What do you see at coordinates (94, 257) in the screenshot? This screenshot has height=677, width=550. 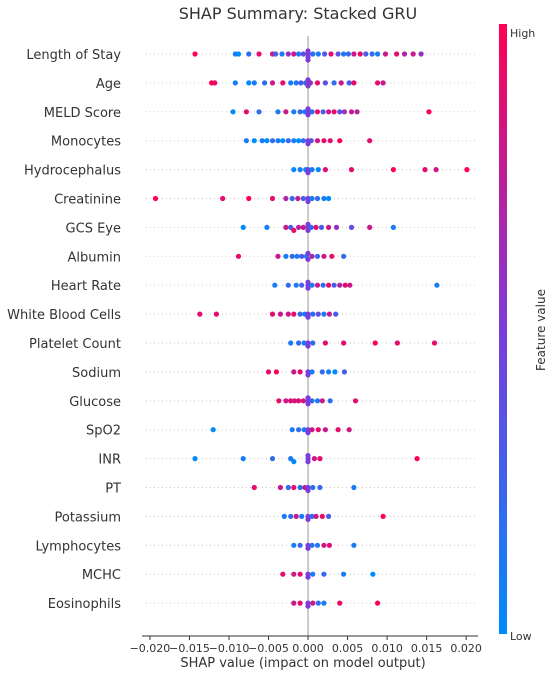 I see `feature-label: Albumin` at bounding box center [94, 257].